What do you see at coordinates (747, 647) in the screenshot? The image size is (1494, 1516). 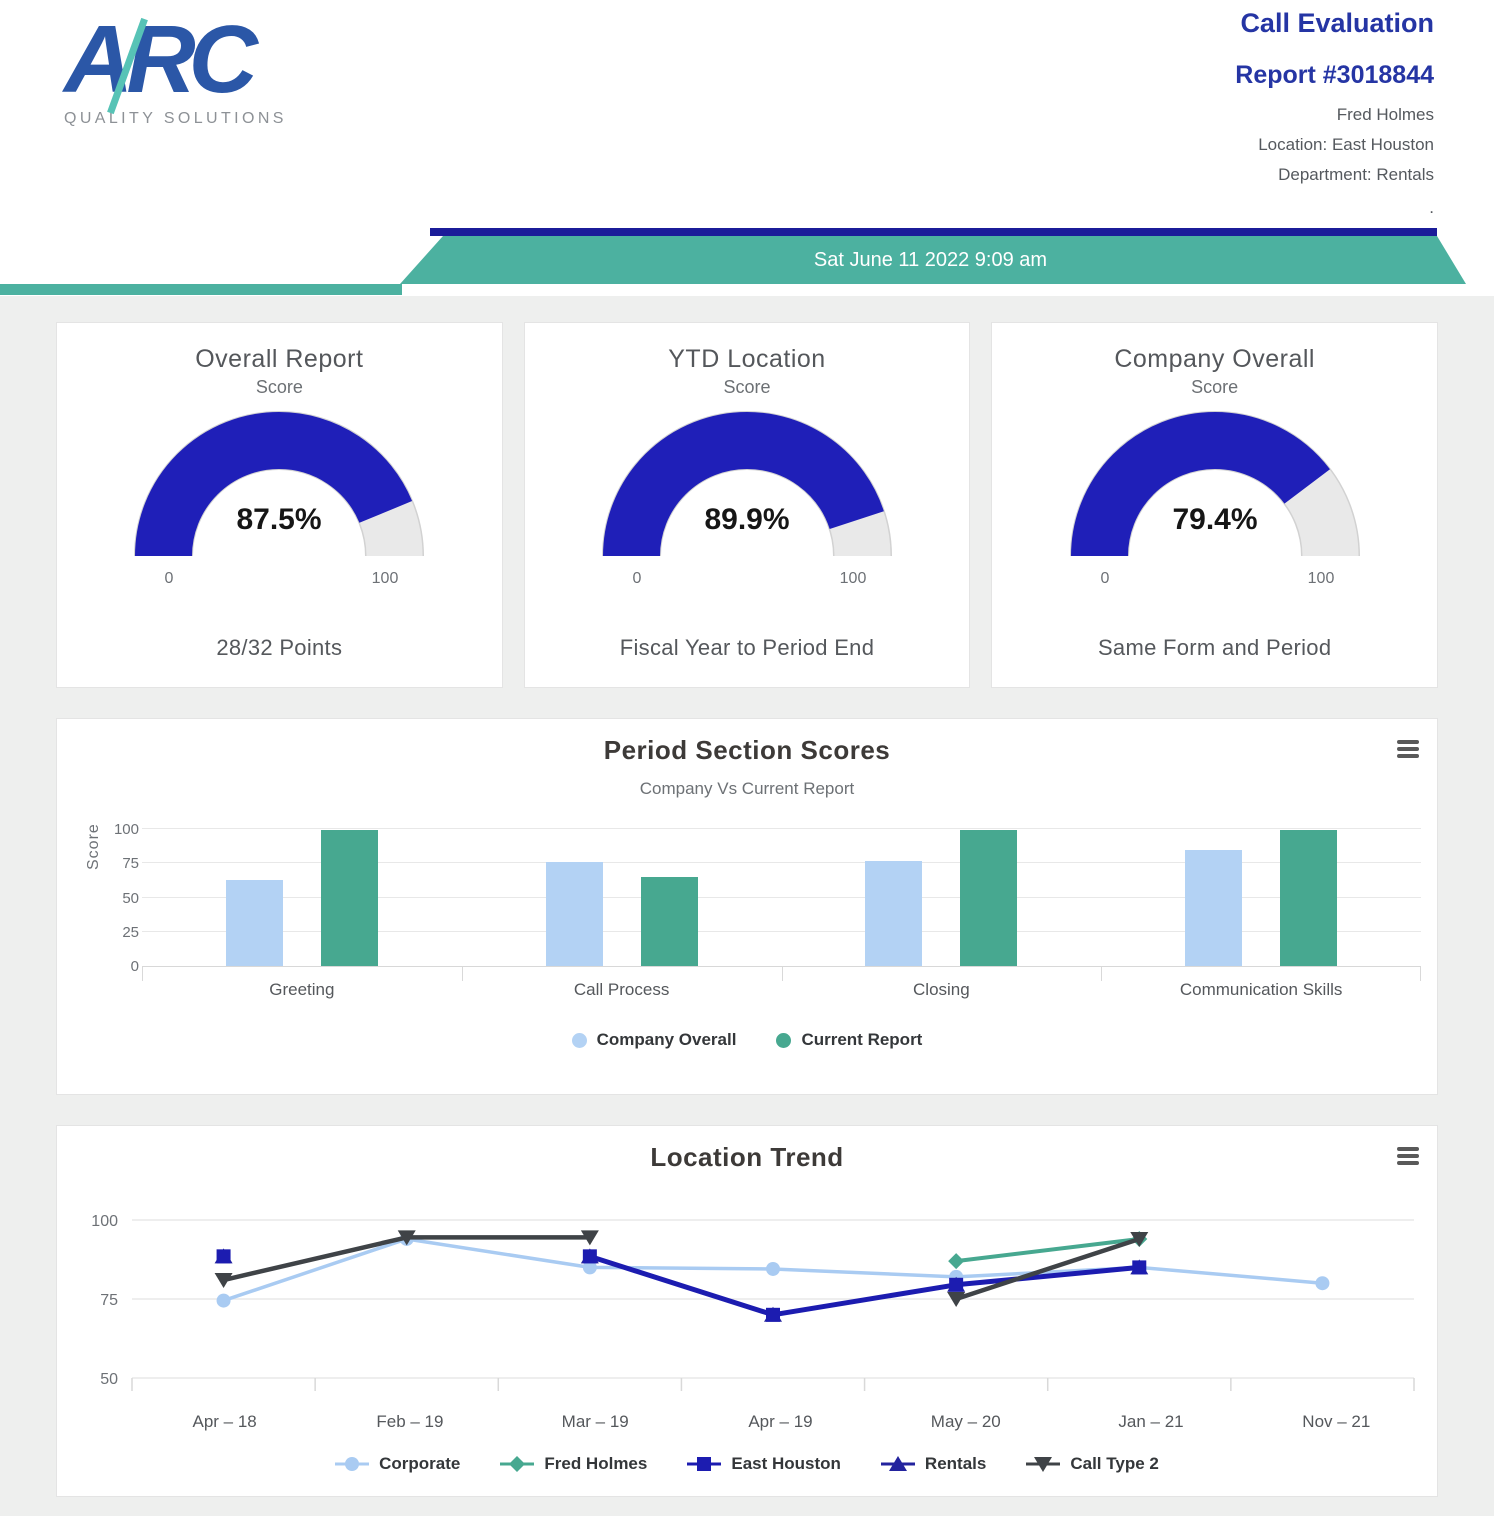 I see `gauge-footer: Fiscal Year to Period End` at bounding box center [747, 647].